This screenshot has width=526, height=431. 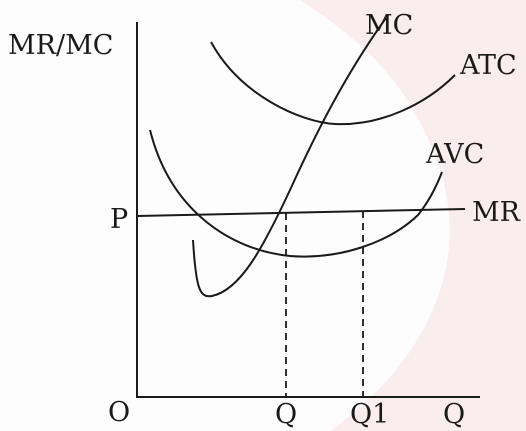 I want to click on price-label: P, so click(x=119, y=219).